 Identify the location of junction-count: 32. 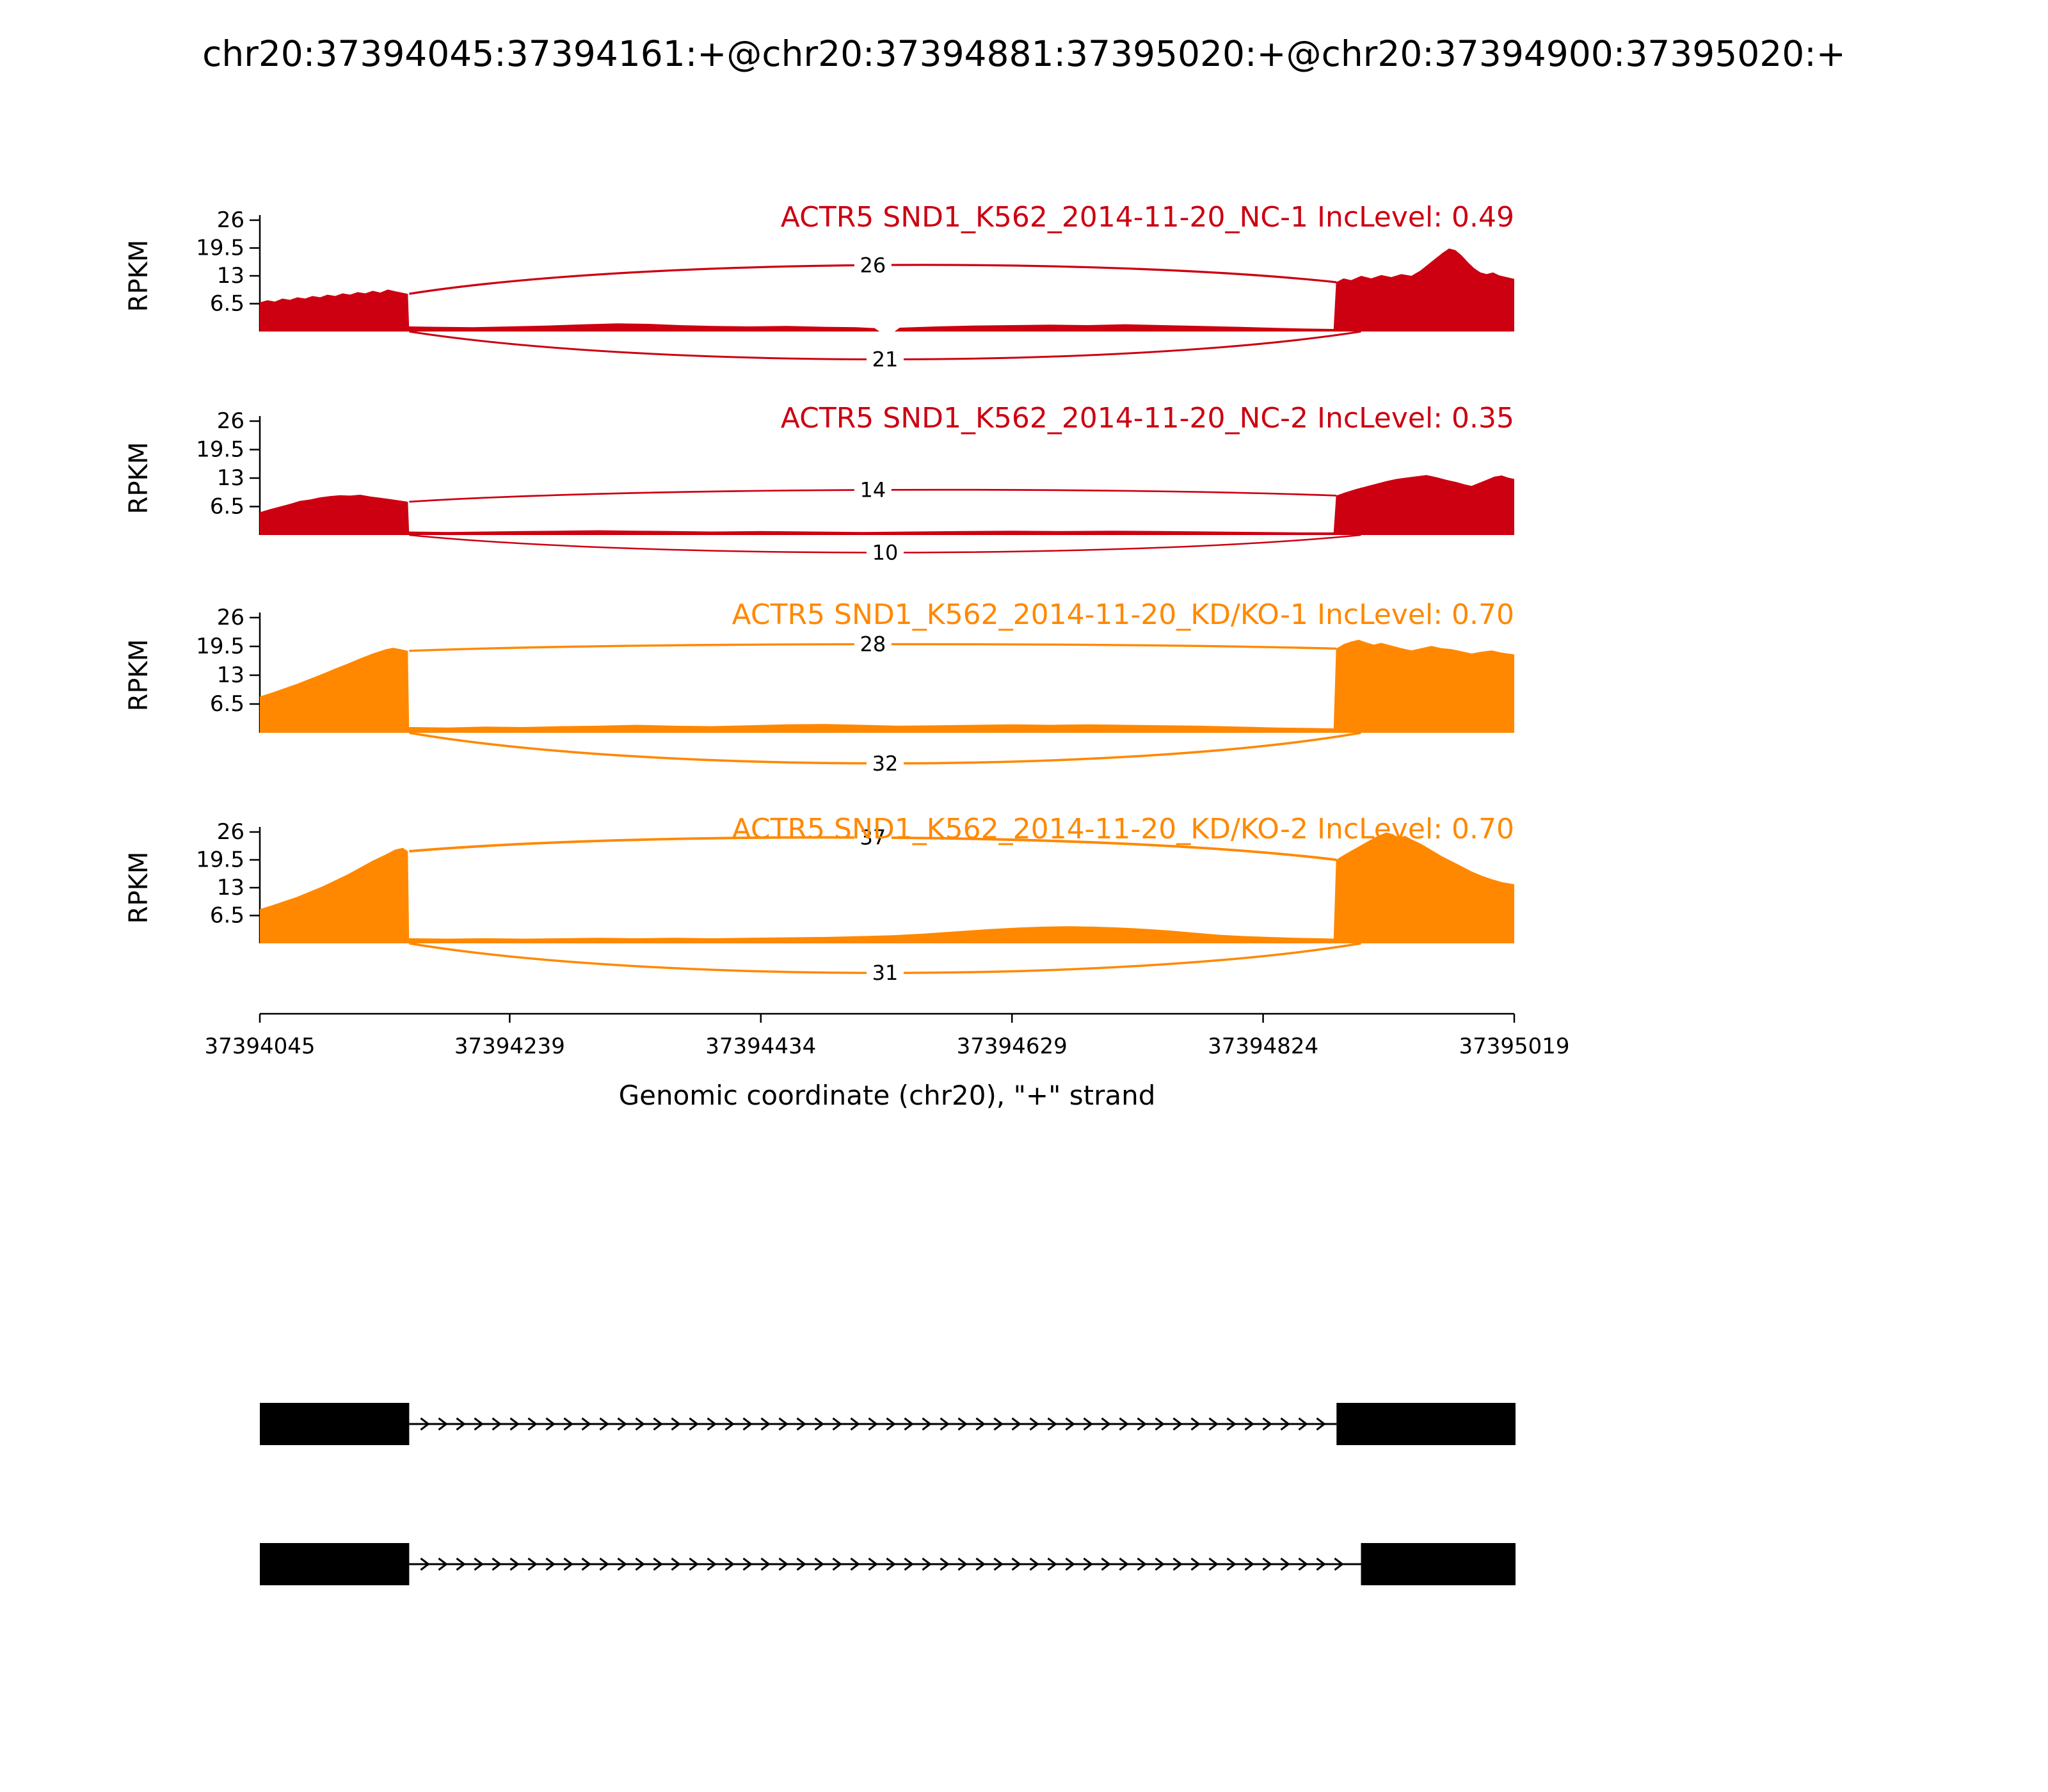
(885, 763).